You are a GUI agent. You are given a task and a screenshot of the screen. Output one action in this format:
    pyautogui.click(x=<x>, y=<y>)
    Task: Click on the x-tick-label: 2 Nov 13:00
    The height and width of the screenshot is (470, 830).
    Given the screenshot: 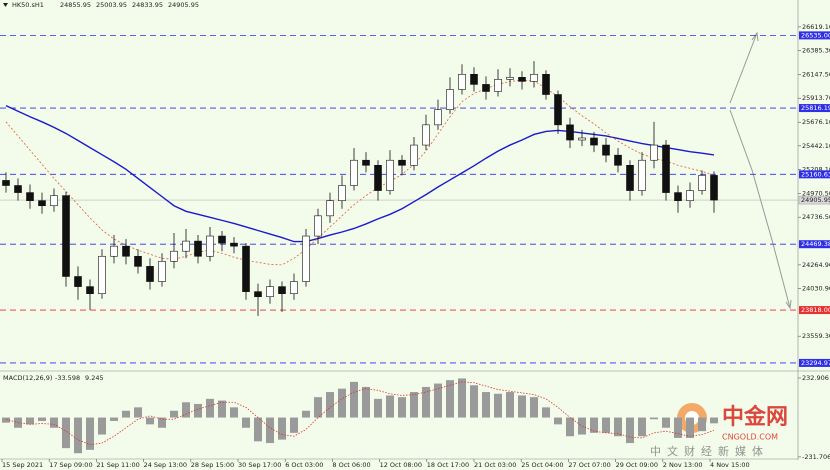 What is the action you would take?
    pyautogui.click(x=683, y=465)
    